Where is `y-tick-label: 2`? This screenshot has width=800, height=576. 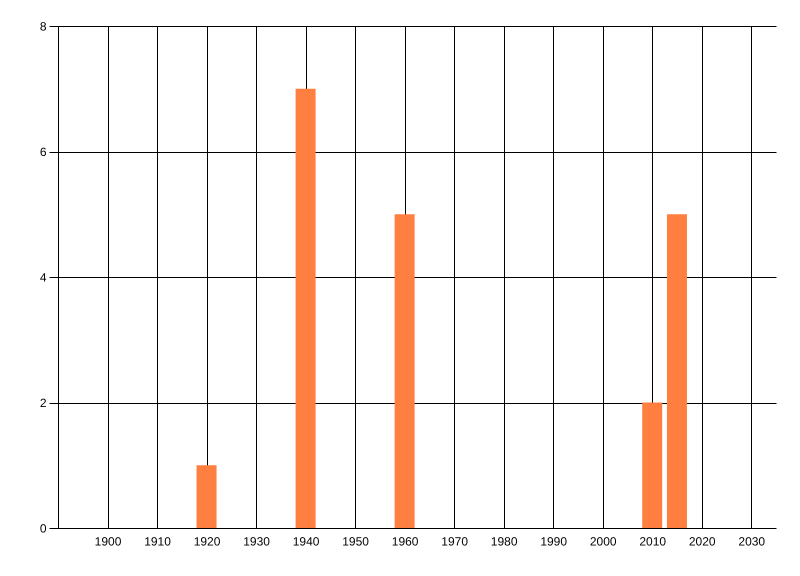
y-tick-label: 2 is located at coordinates (43, 403).